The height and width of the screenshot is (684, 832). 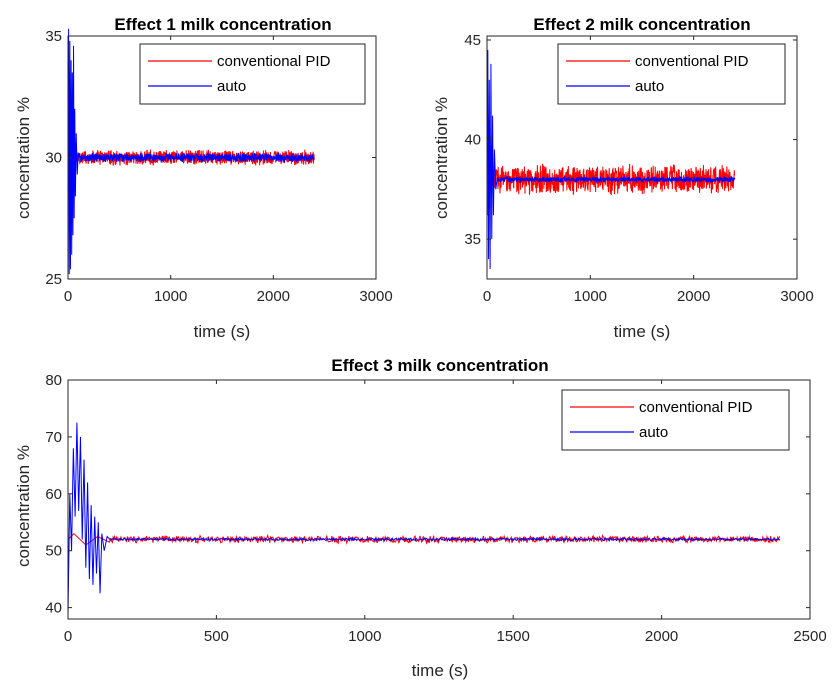 I want to click on y-tick-label: 25, so click(x=53, y=279).